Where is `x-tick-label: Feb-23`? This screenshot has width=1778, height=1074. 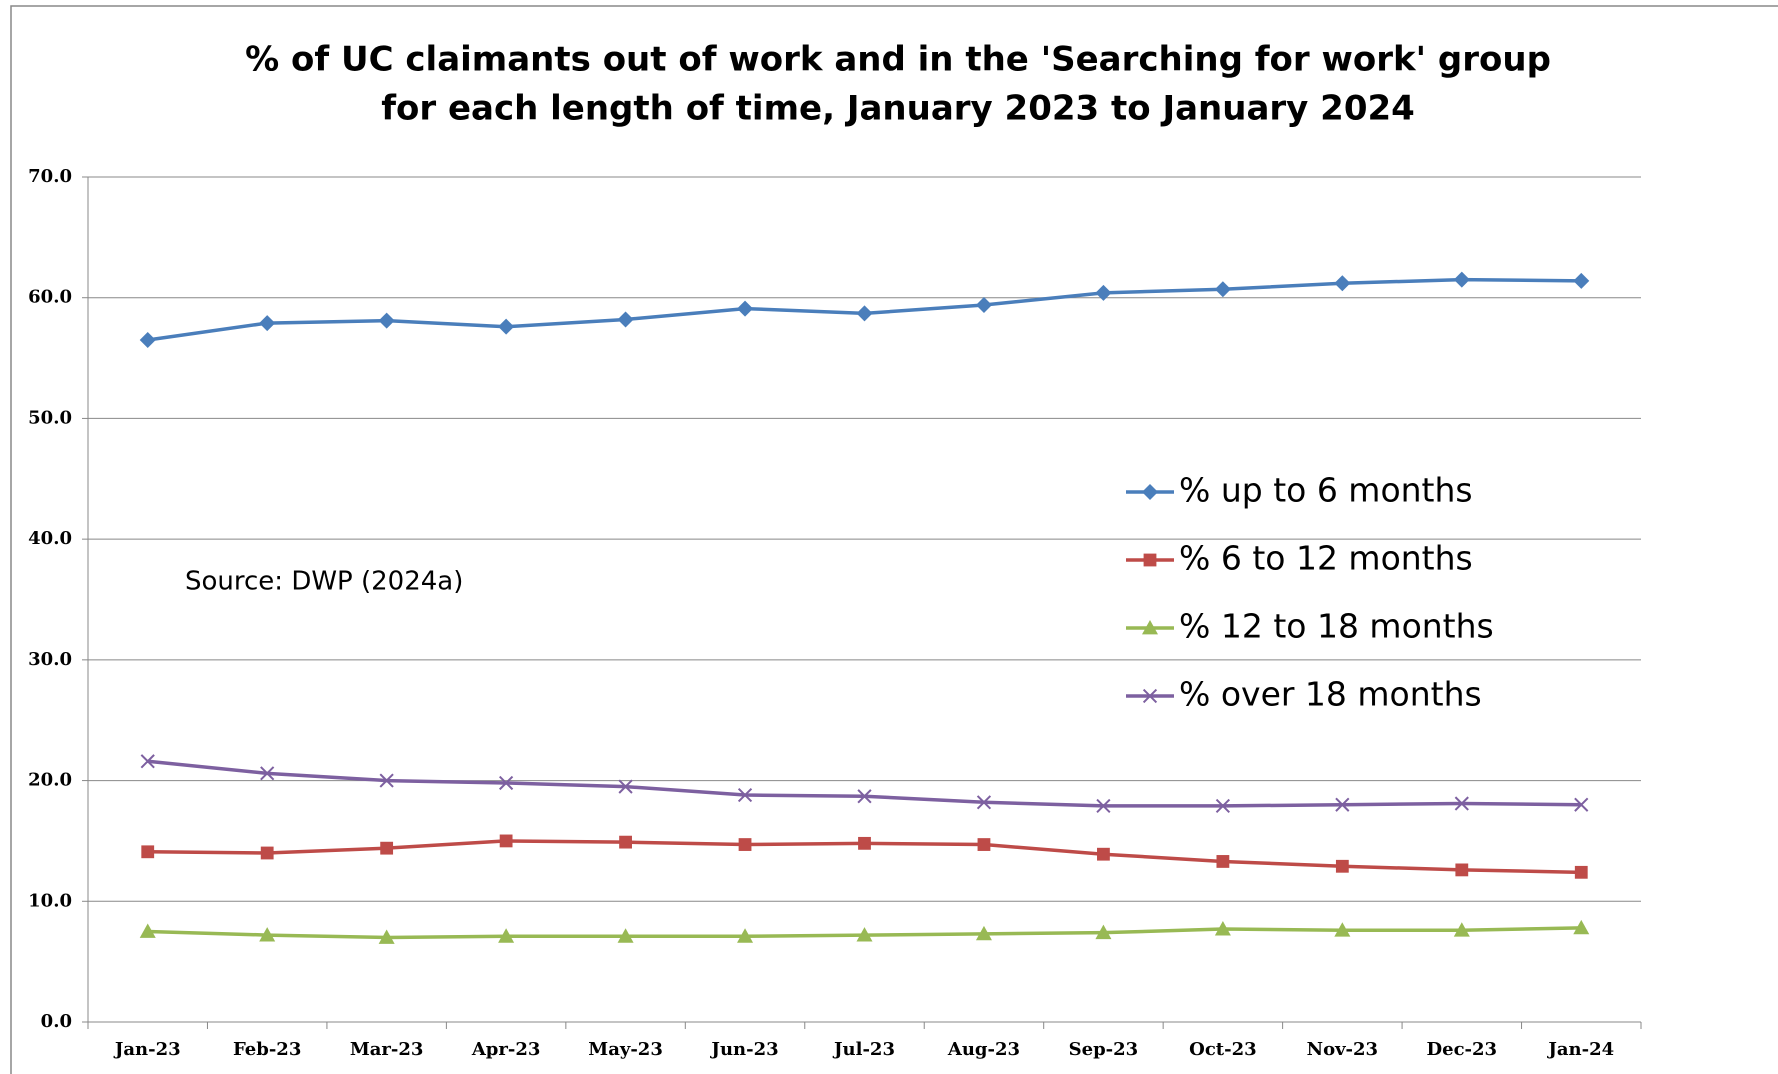 x-tick-label: Feb-23 is located at coordinates (267, 1049).